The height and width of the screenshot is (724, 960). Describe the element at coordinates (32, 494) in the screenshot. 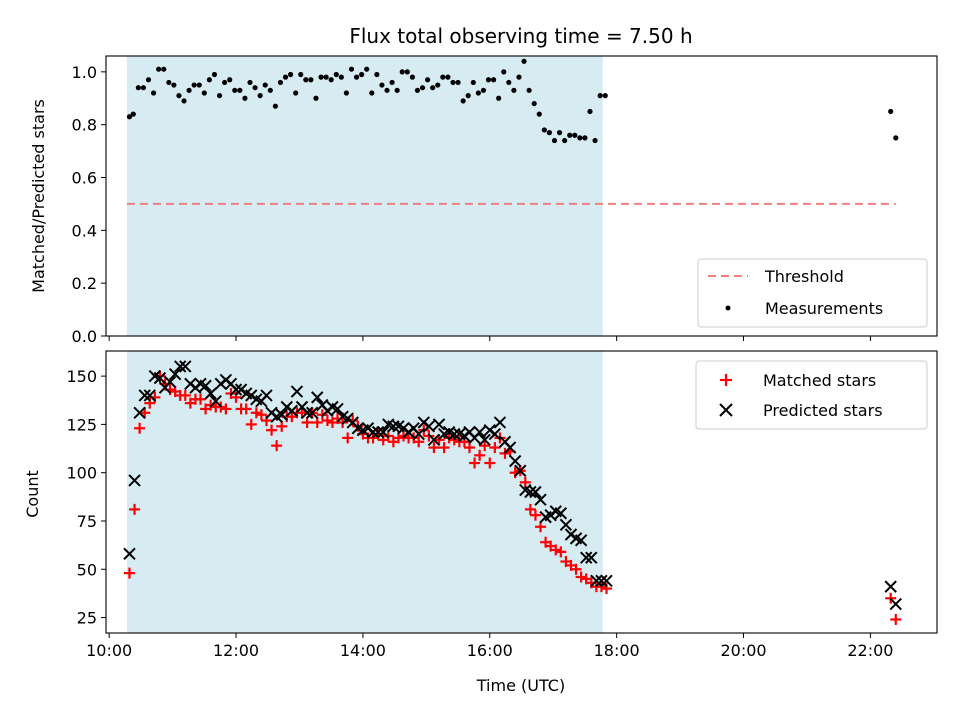

I see `bottom-y-axis-label: Count` at that location.